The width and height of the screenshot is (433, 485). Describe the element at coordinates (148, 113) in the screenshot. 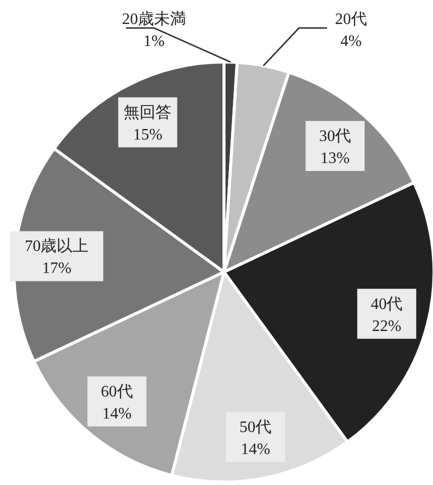

I see `slice-label: 無回答` at that location.